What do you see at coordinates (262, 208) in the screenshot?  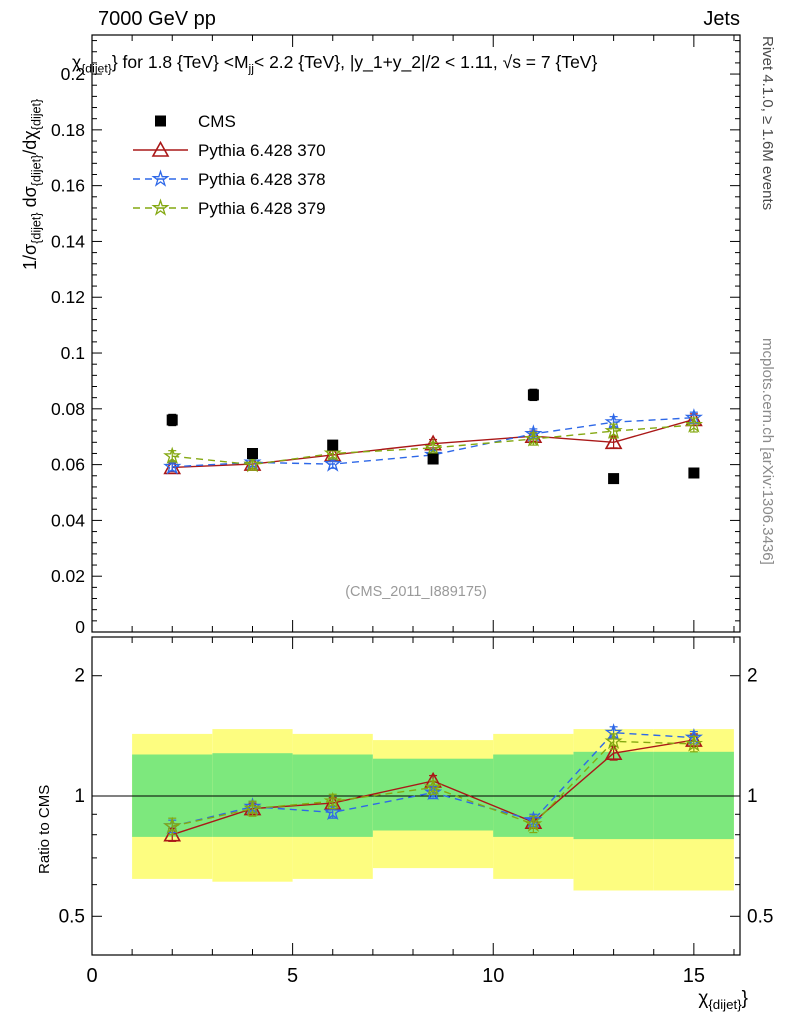 I see `legend-label: Pythia 6.428 379` at bounding box center [262, 208].